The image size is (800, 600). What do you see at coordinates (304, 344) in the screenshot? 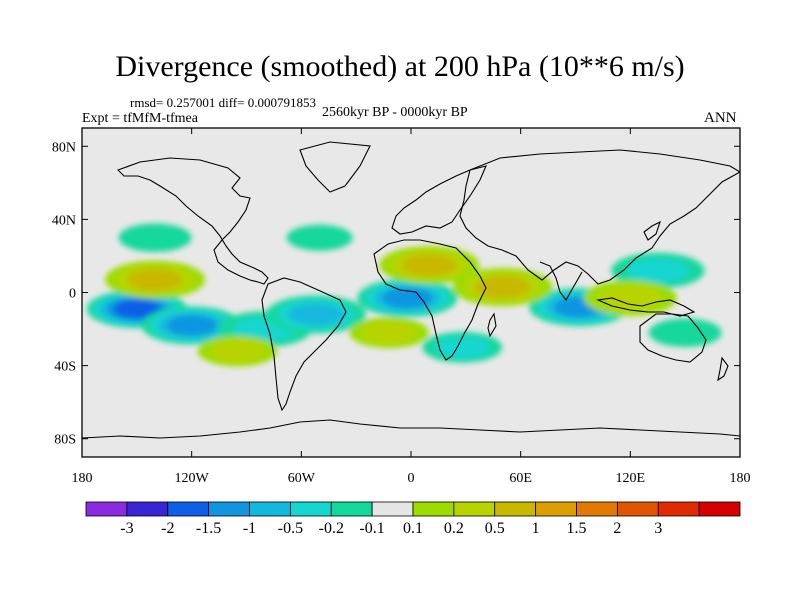
I see `coast-south-america` at bounding box center [304, 344].